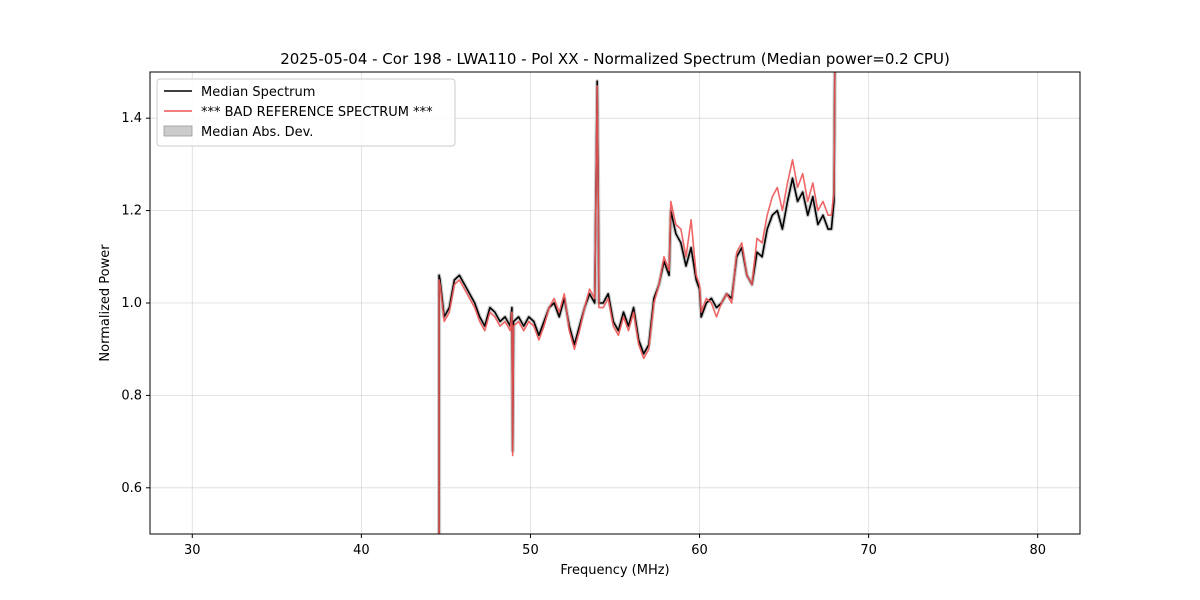 Image resolution: width=1200 pixels, height=600 pixels. I want to click on x-tick-label: 30, so click(192, 550).